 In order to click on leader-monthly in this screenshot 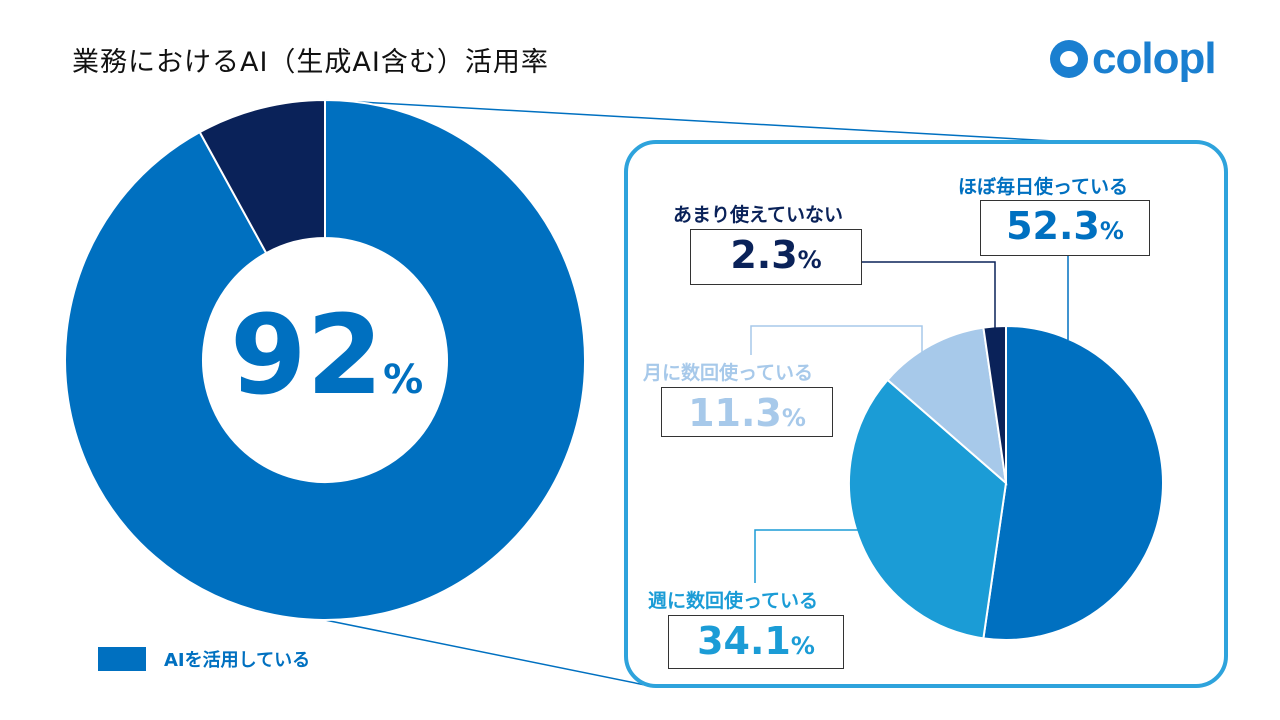, I will do `click(836, 340)`.